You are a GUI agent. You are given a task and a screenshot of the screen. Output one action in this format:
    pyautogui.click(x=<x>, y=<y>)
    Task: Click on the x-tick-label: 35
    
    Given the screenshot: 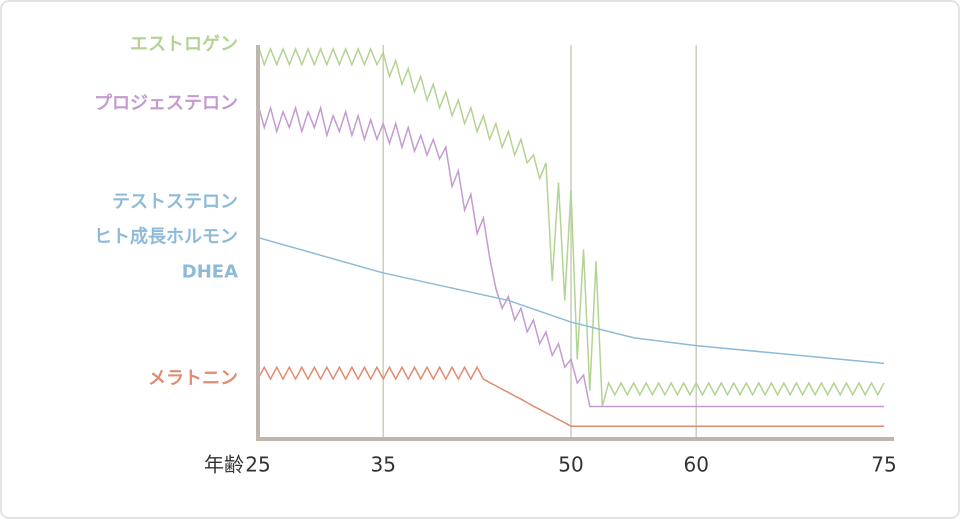 What is the action you would take?
    pyautogui.click(x=382, y=465)
    